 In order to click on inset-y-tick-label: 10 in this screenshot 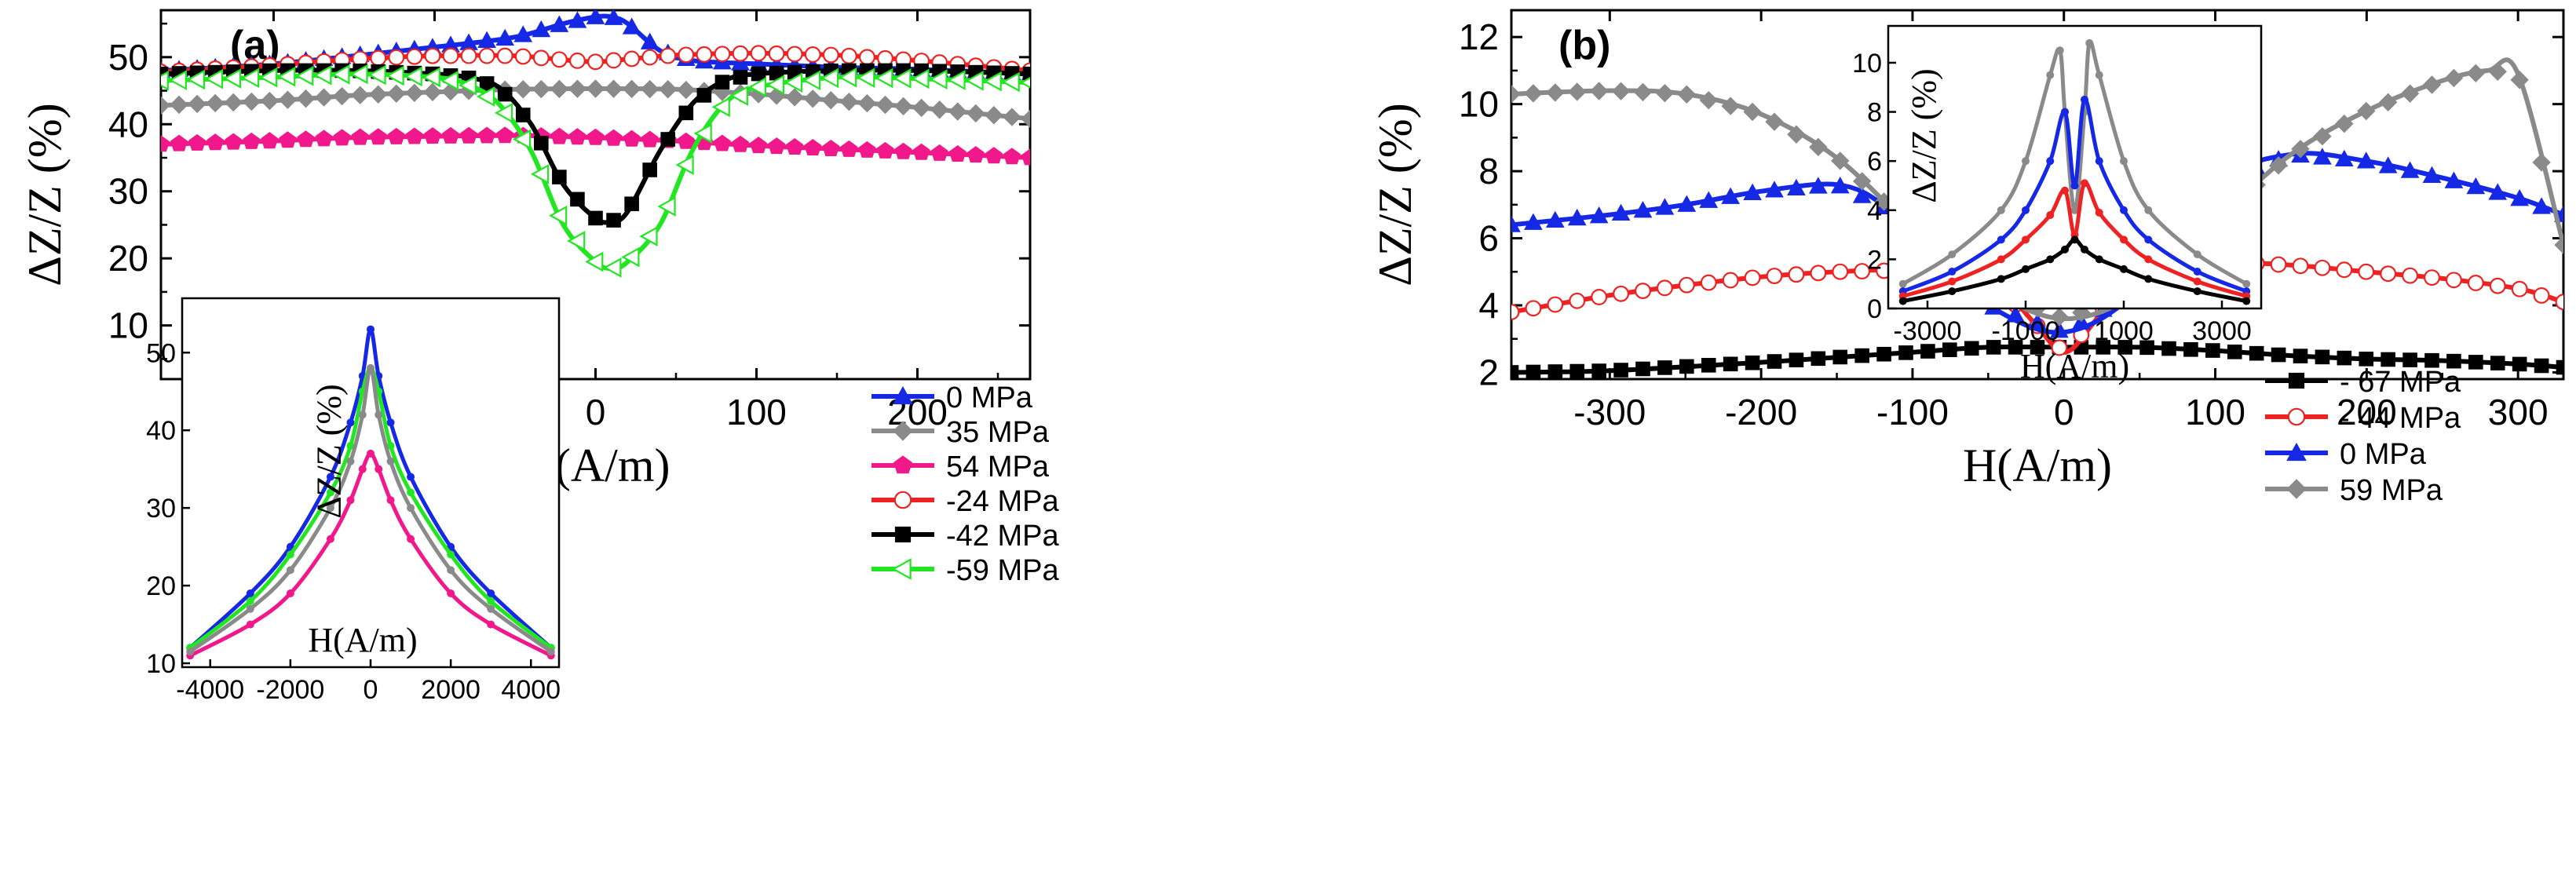, I will do `click(1867, 63)`.